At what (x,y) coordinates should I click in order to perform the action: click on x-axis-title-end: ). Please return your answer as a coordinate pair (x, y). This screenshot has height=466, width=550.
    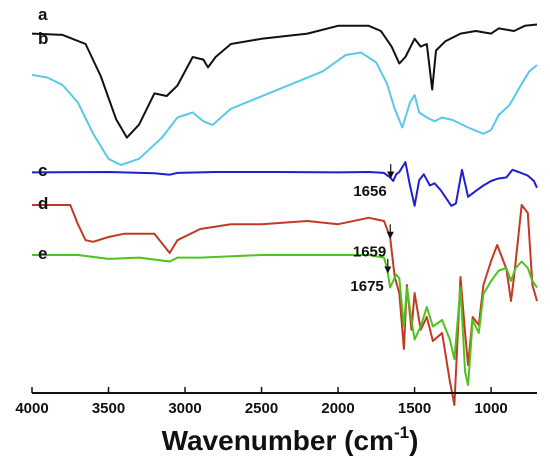
    Looking at the image, I should click on (413, 440).